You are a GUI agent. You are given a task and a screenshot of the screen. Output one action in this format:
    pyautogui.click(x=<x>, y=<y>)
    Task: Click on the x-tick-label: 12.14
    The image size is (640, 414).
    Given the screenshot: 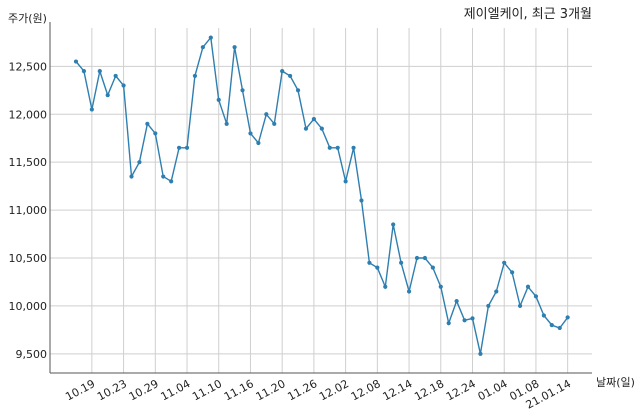 What is the action you would take?
    pyautogui.click(x=398, y=390)
    